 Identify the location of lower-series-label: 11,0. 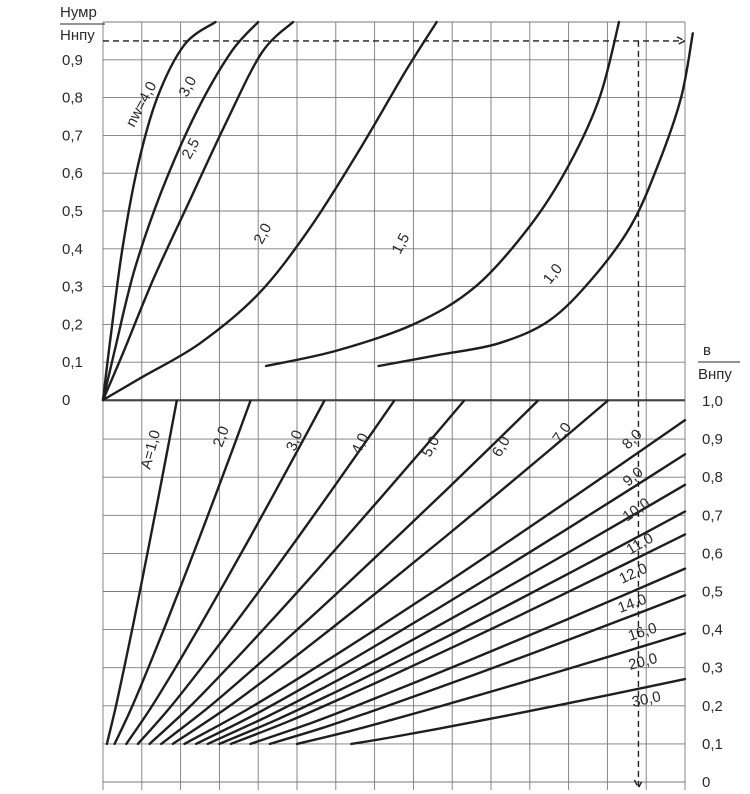
(640, 544).